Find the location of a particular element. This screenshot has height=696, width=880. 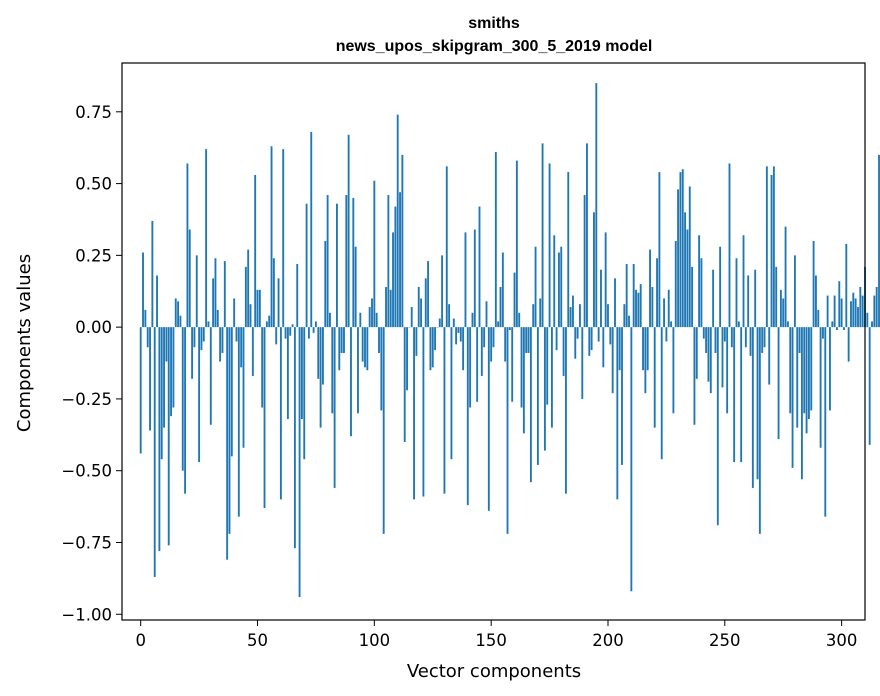

y-tick-label-7: 0.75 is located at coordinates (93, 112).